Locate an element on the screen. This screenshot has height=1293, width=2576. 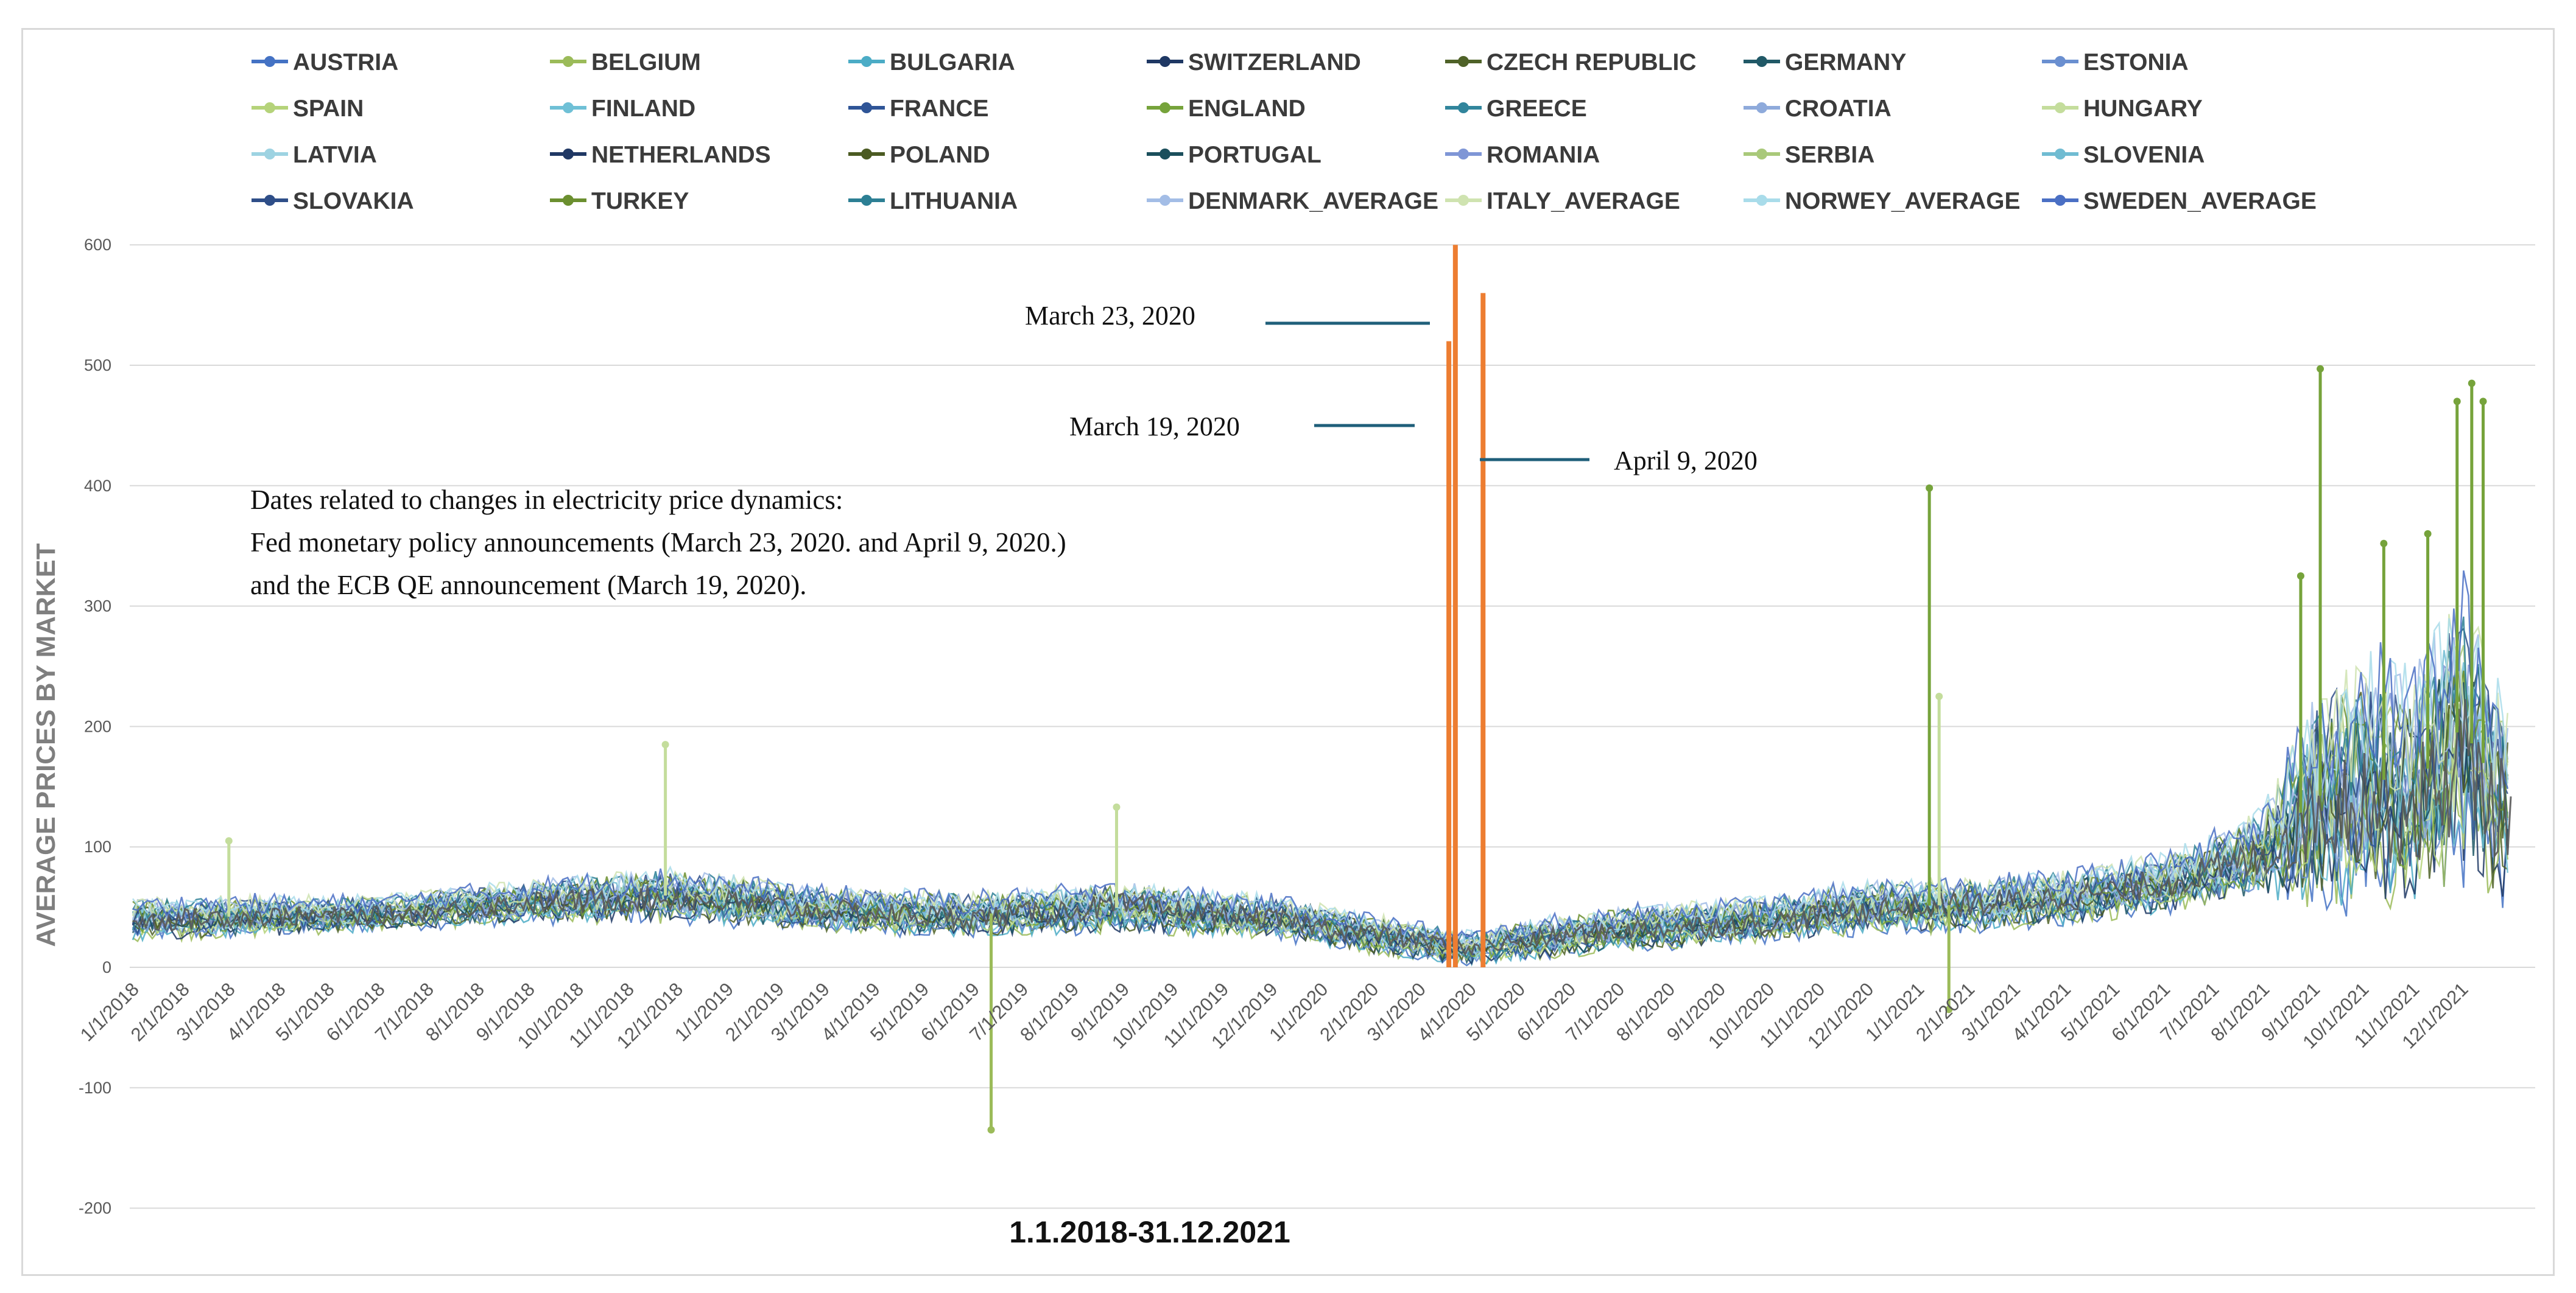
legend-label: LATVIA is located at coordinates (335, 155).